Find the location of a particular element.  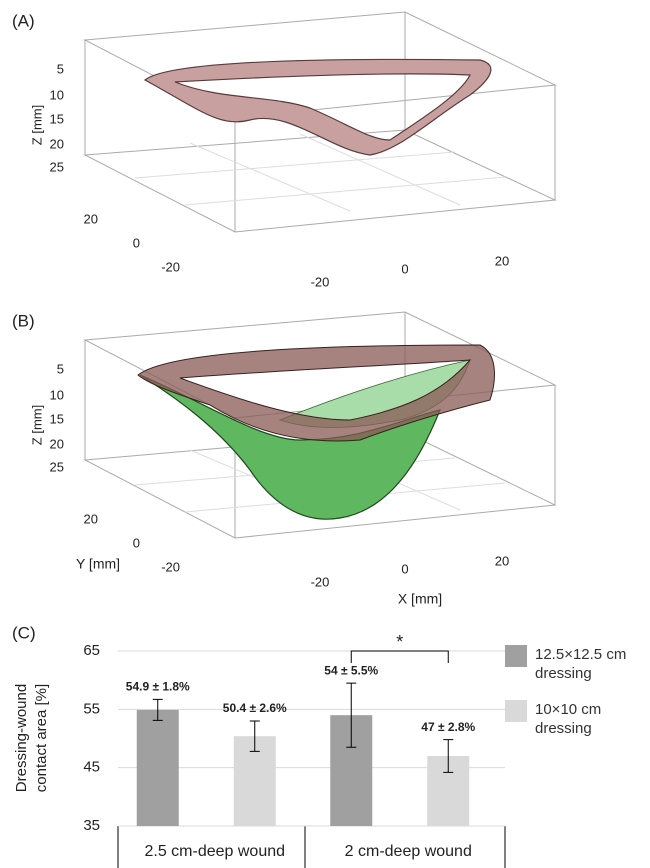

legend-item: 12.5×12.5 cm dressing is located at coordinates (576, 664).